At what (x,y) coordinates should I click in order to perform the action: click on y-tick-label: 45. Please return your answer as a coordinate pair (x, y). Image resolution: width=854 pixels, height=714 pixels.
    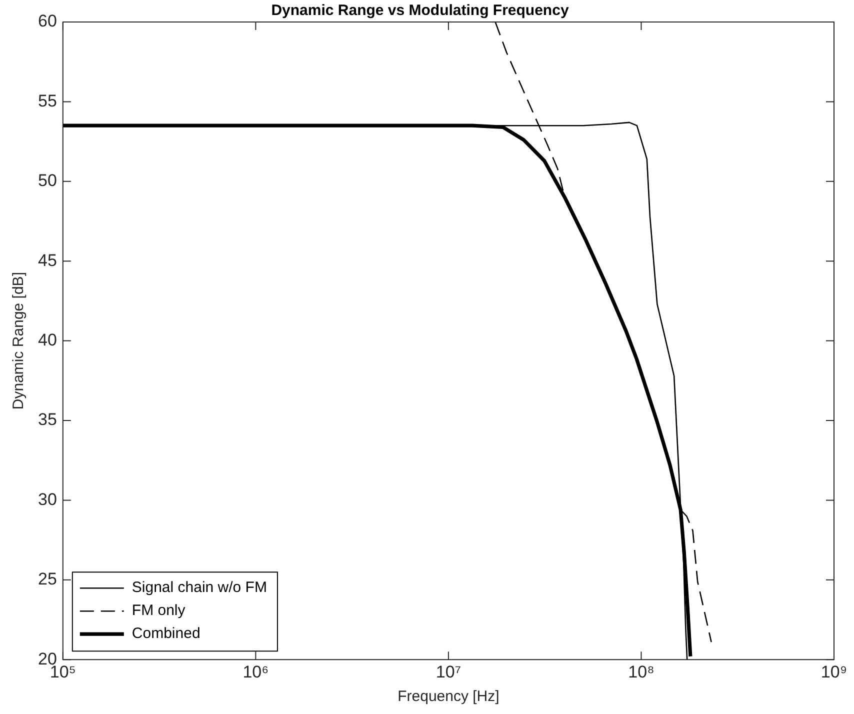
    Looking at the image, I should click on (47, 260).